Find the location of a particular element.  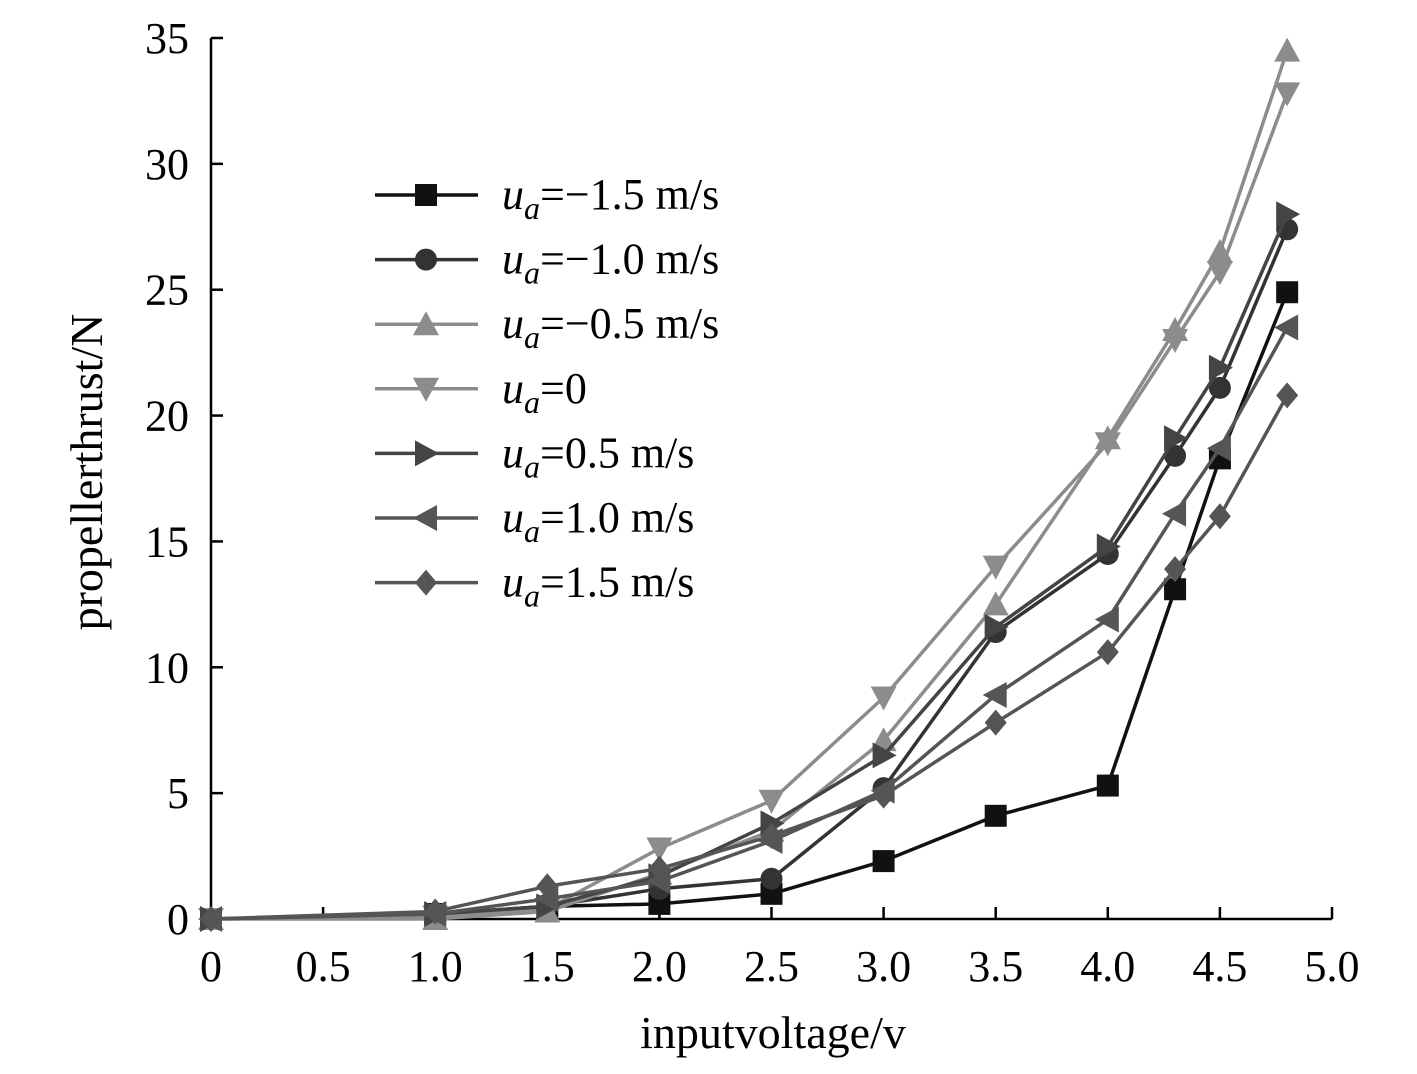

x-tick-label: 1.5 is located at coordinates (547, 966).